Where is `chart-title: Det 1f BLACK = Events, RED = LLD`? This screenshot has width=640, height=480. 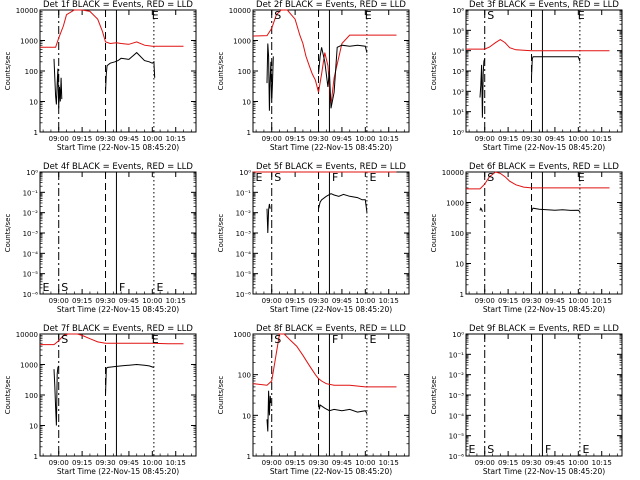
chart-title: Det 1f BLACK = Events, RED = LLD is located at coordinates (118, 5).